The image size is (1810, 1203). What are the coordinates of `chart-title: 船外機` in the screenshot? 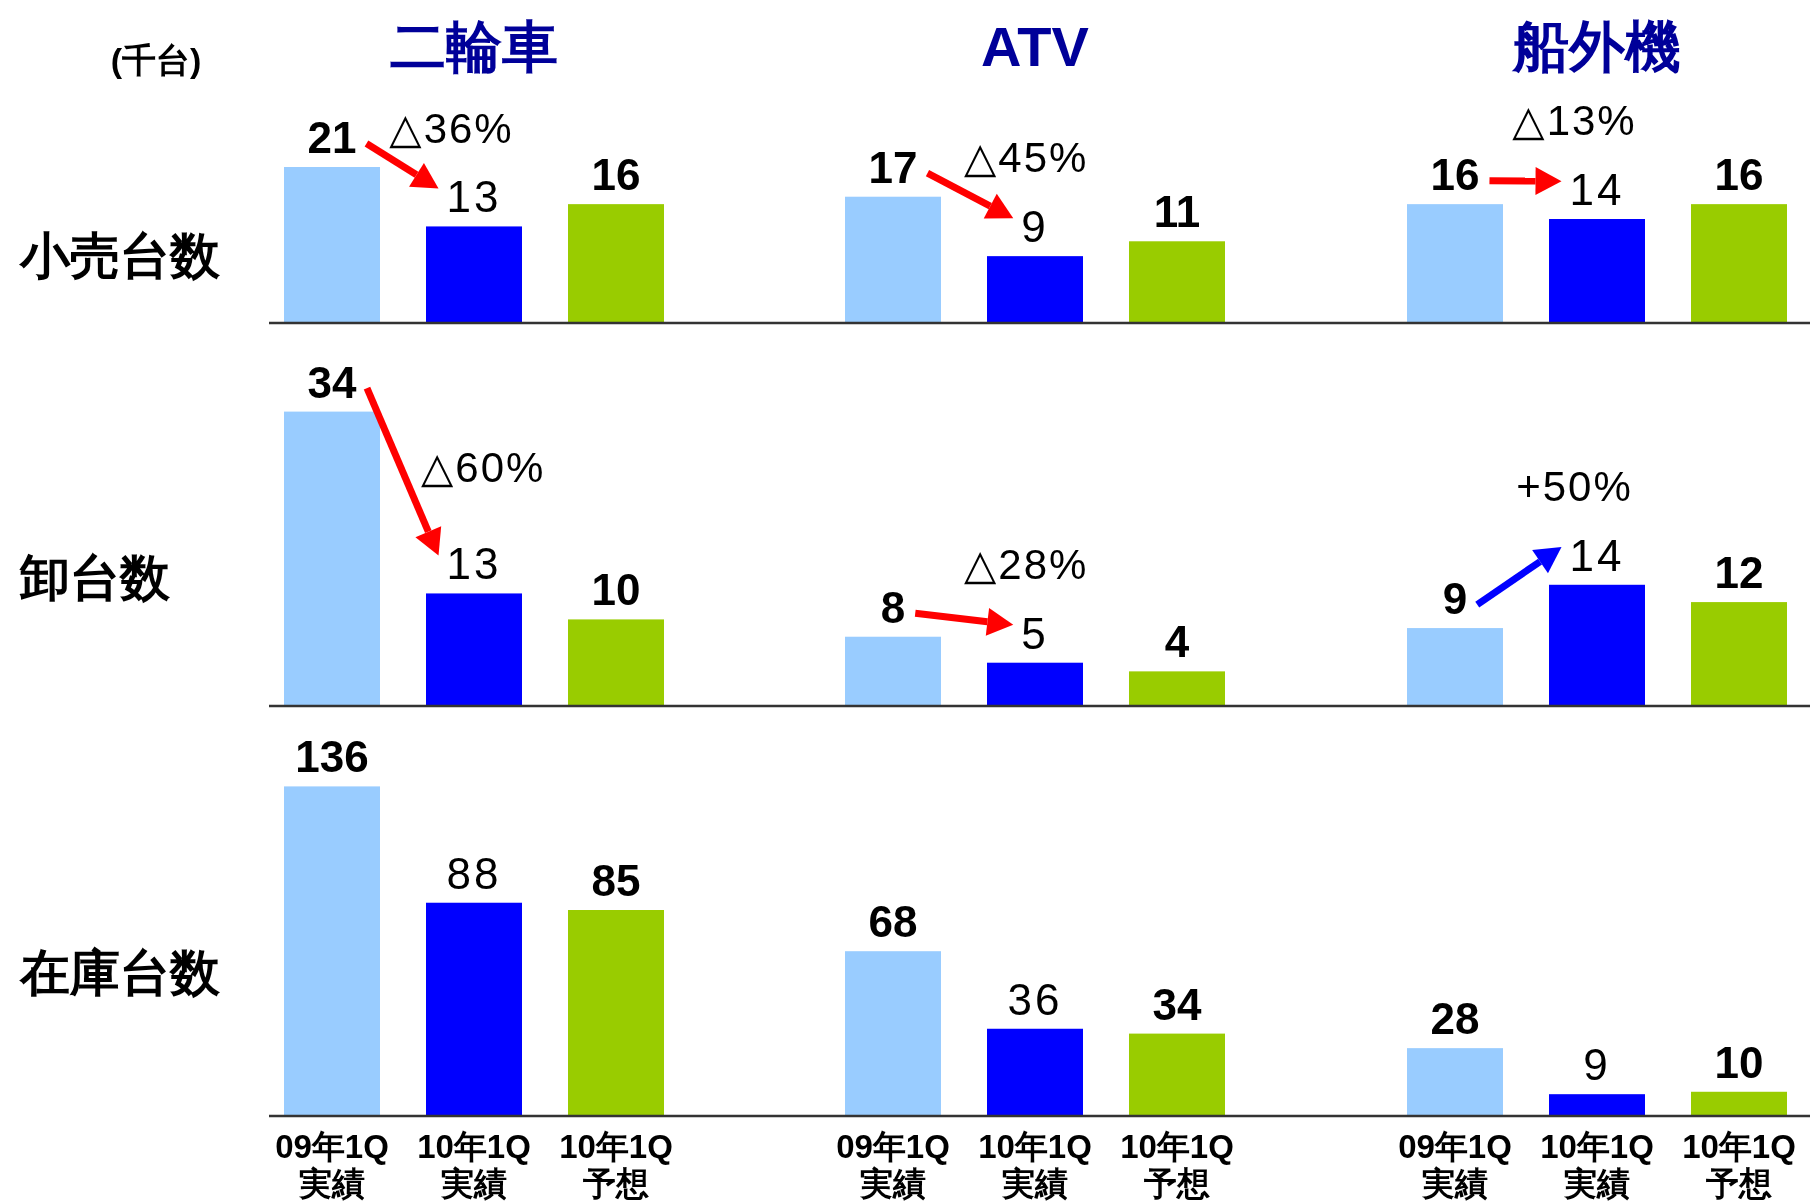 It's located at (1596, 46).